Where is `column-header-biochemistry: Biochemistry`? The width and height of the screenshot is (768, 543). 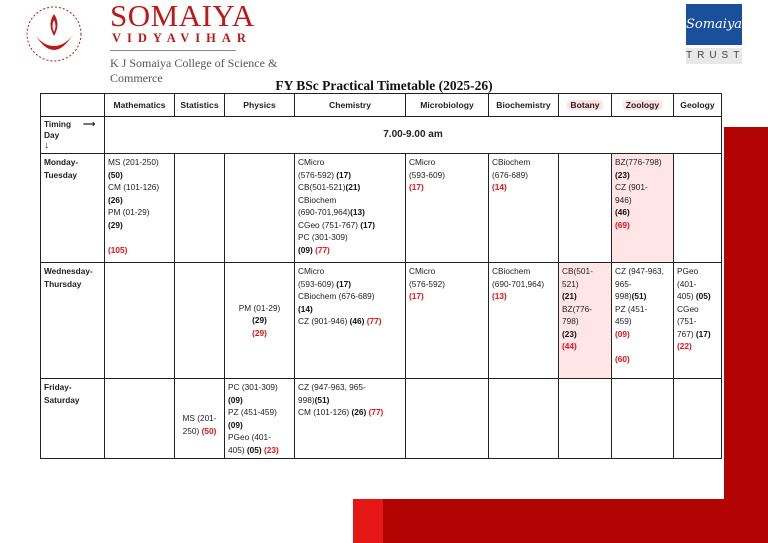 column-header-biochemistry: Biochemistry is located at coordinates (523, 105).